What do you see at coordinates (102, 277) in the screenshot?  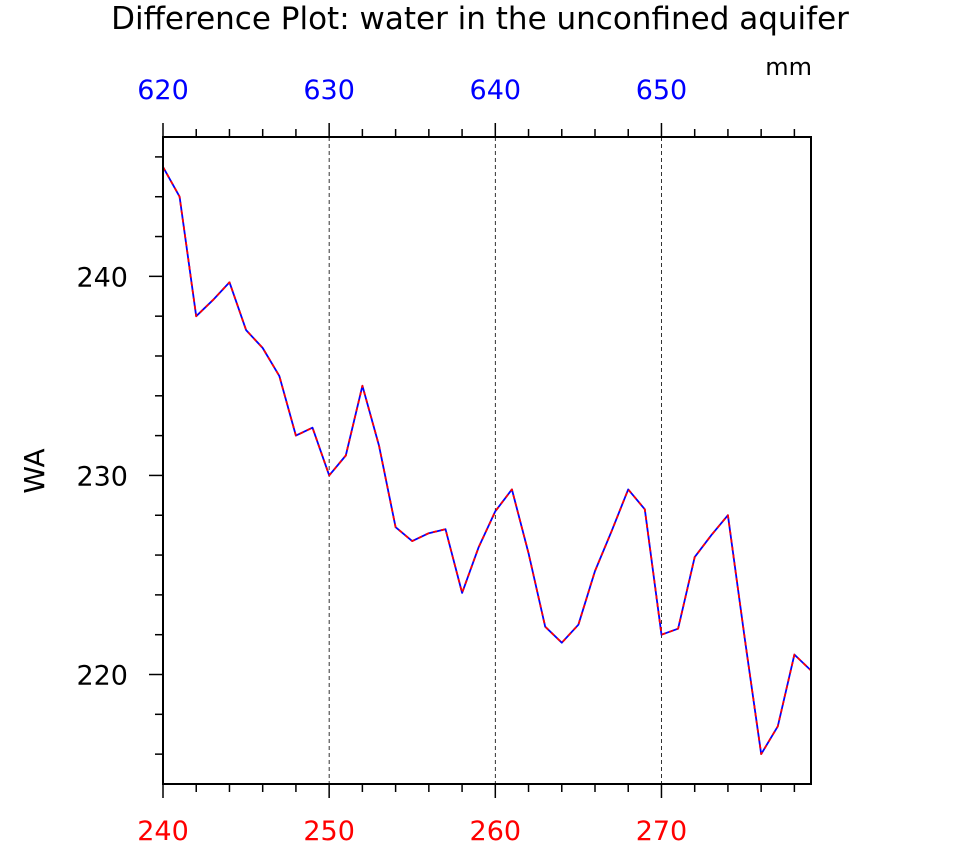 I see `y-tick-label-2: 240` at bounding box center [102, 277].